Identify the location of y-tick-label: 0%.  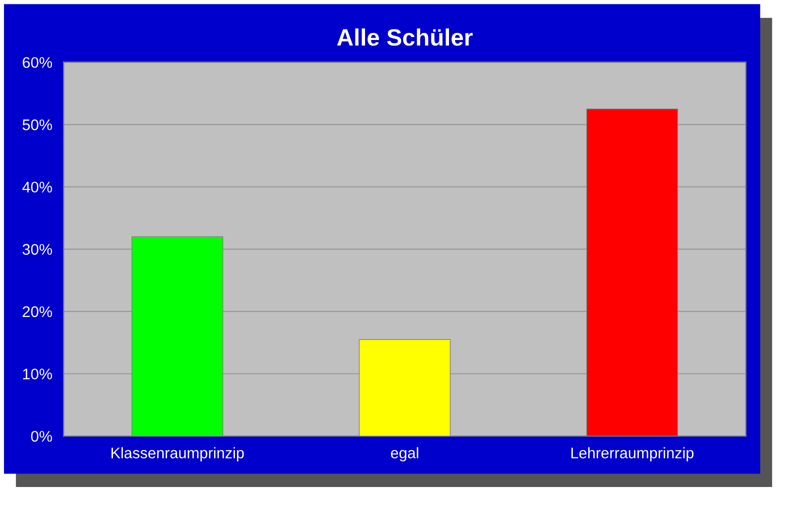
(41, 436).